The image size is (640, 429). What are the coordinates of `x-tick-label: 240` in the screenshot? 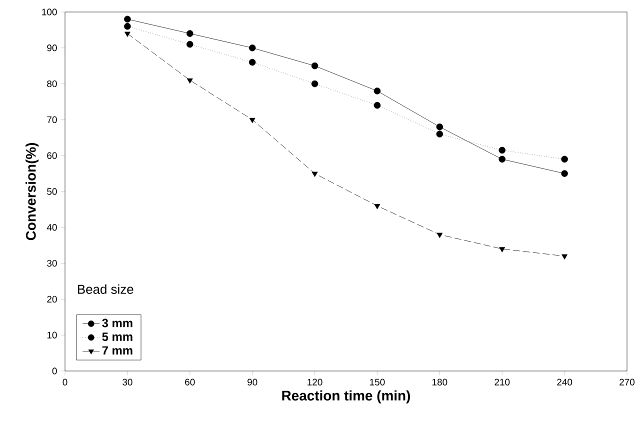 It's located at (564, 382).